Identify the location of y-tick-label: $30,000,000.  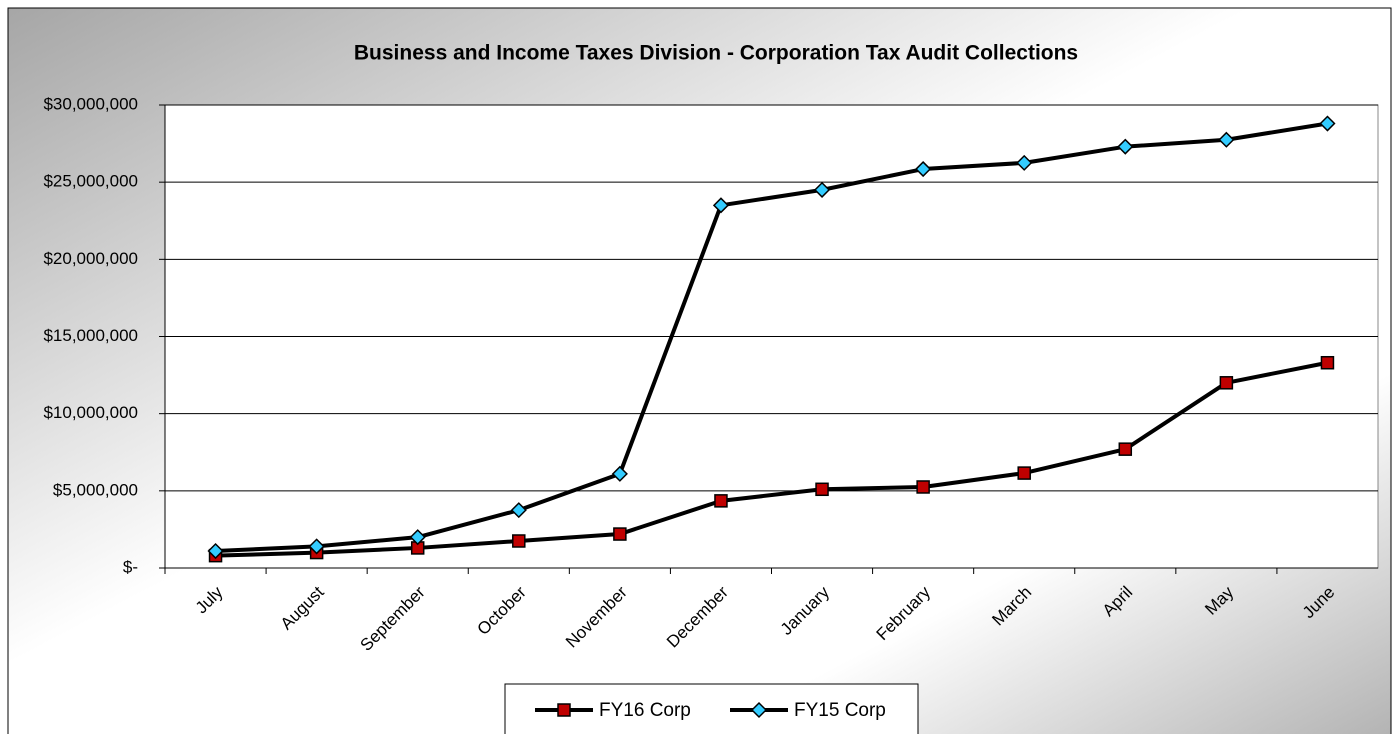
(90, 103).